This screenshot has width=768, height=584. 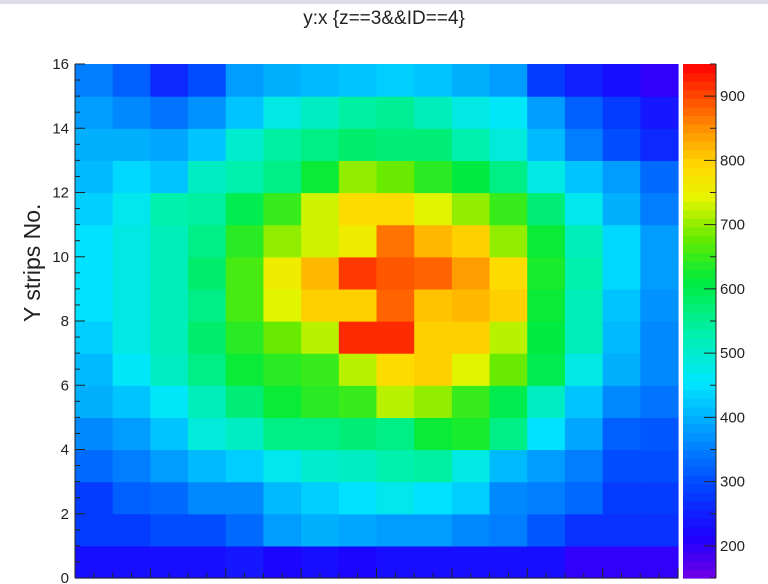 I want to click on colorbar-tick-label: 900, so click(x=732, y=96).